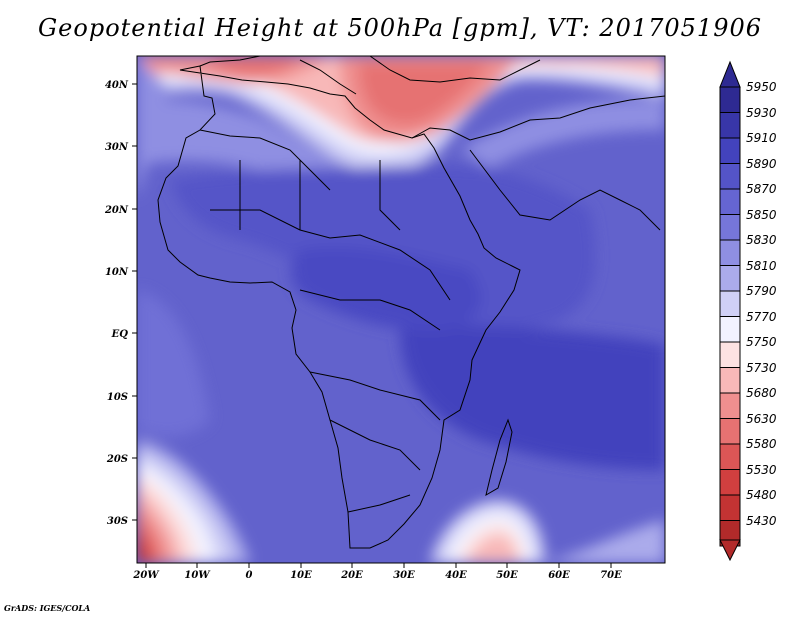 The image size is (800, 618). Describe the element at coordinates (559, 575) in the screenshot. I see `lon-label: 60E` at that location.